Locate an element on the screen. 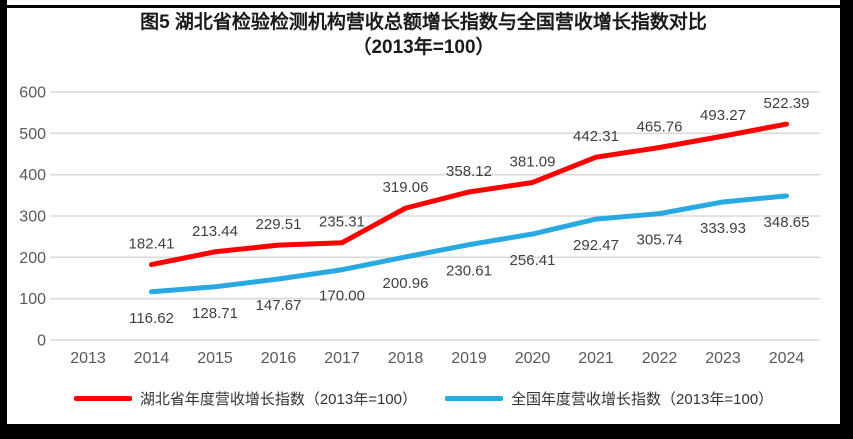  y-tick-label: 200 is located at coordinates (32, 258).